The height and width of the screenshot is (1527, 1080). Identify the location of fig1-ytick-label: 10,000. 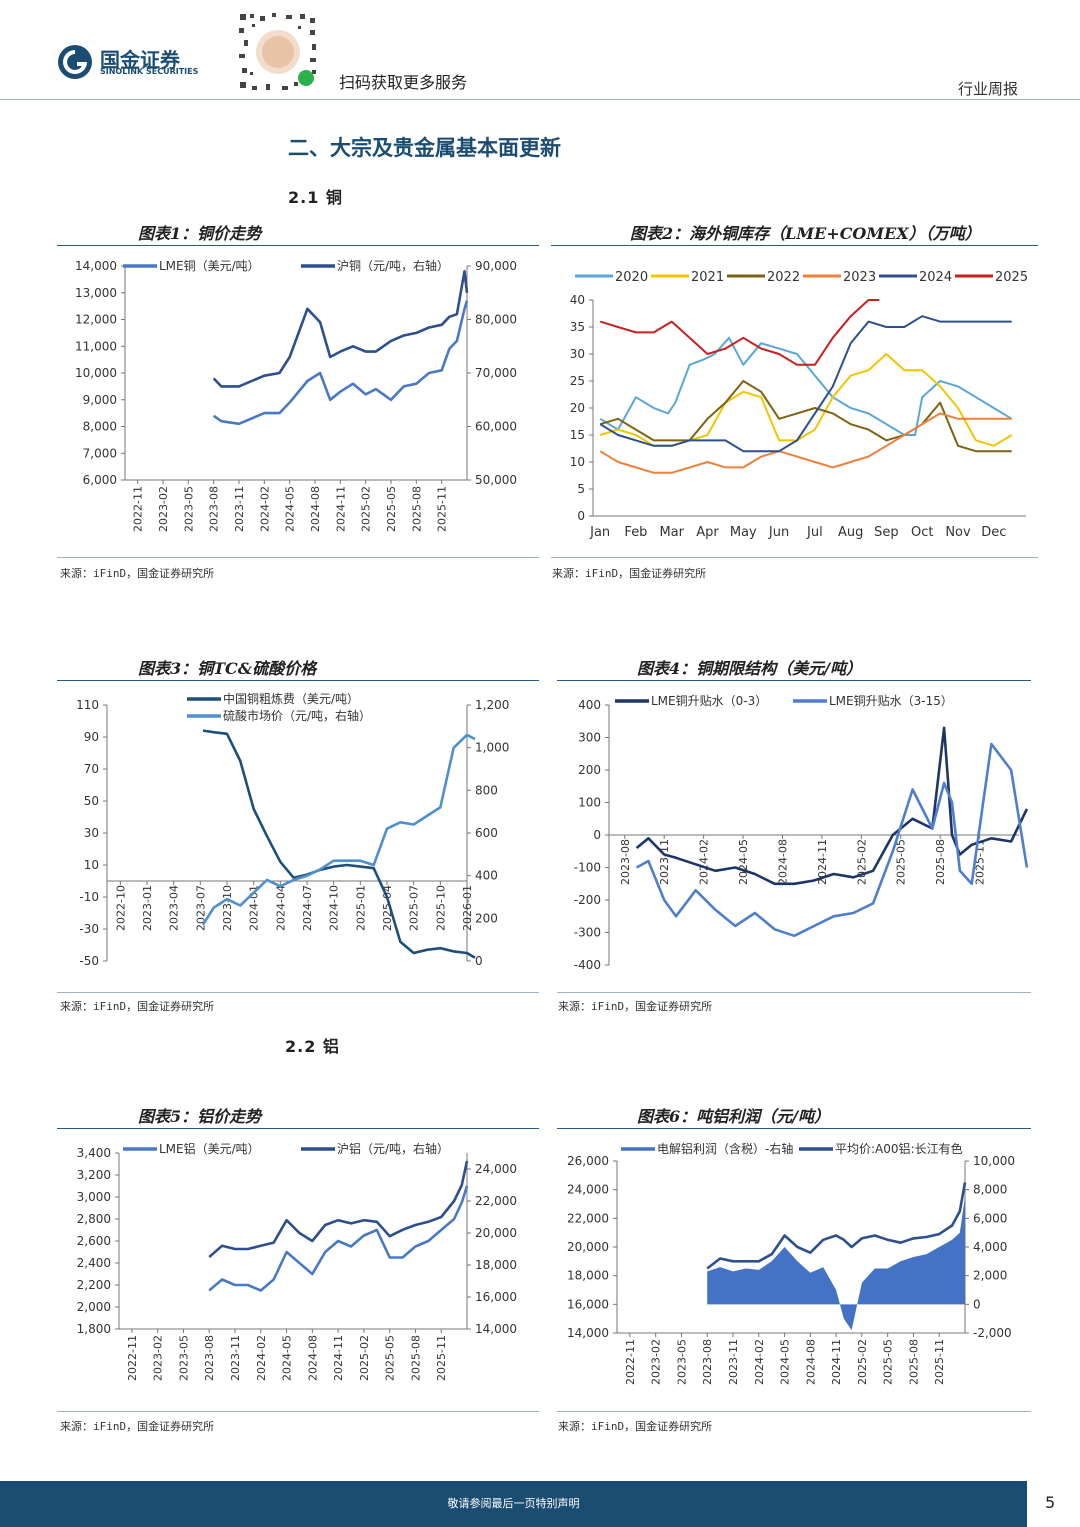
(96, 373).